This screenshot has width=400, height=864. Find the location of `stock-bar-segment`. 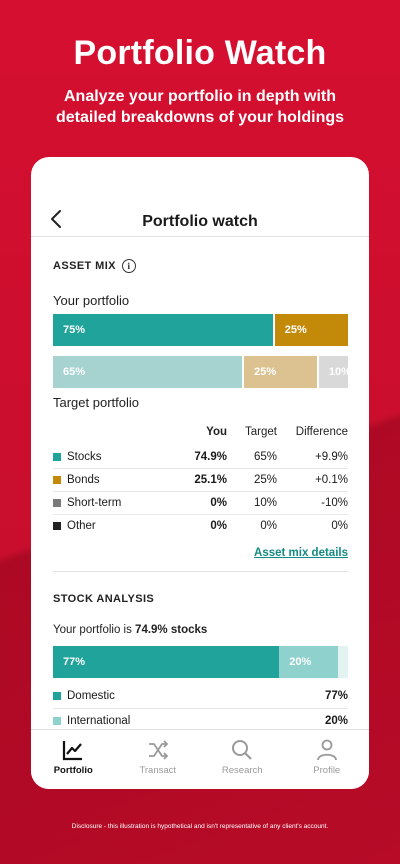

stock-bar-segment is located at coordinates (343, 662).